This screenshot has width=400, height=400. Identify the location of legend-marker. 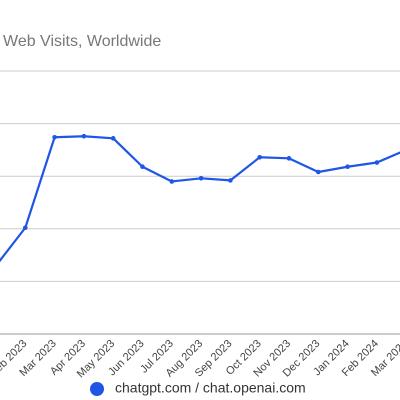
(97, 389).